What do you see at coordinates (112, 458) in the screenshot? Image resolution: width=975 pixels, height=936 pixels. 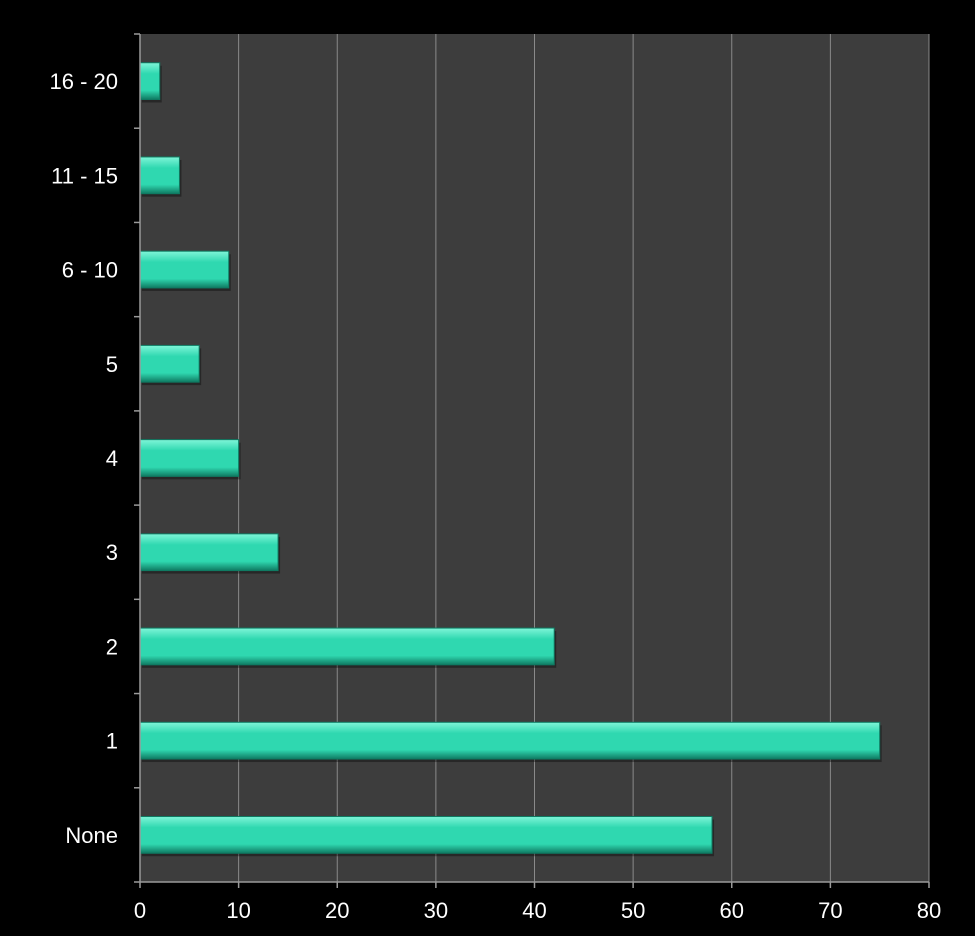 I see `y-tick-label: 4` at bounding box center [112, 458].